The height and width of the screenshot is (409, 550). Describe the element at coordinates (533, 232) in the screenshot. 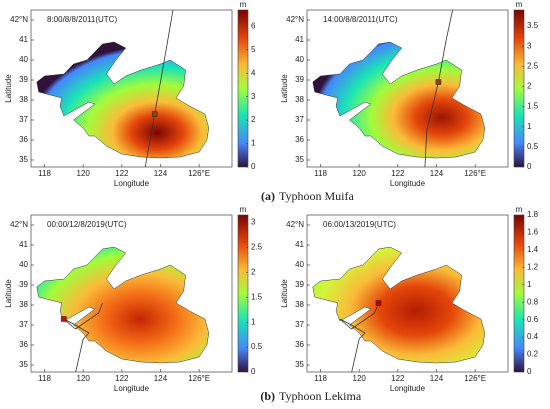

I see `colorbar-tick-label: 1.6` at that location.